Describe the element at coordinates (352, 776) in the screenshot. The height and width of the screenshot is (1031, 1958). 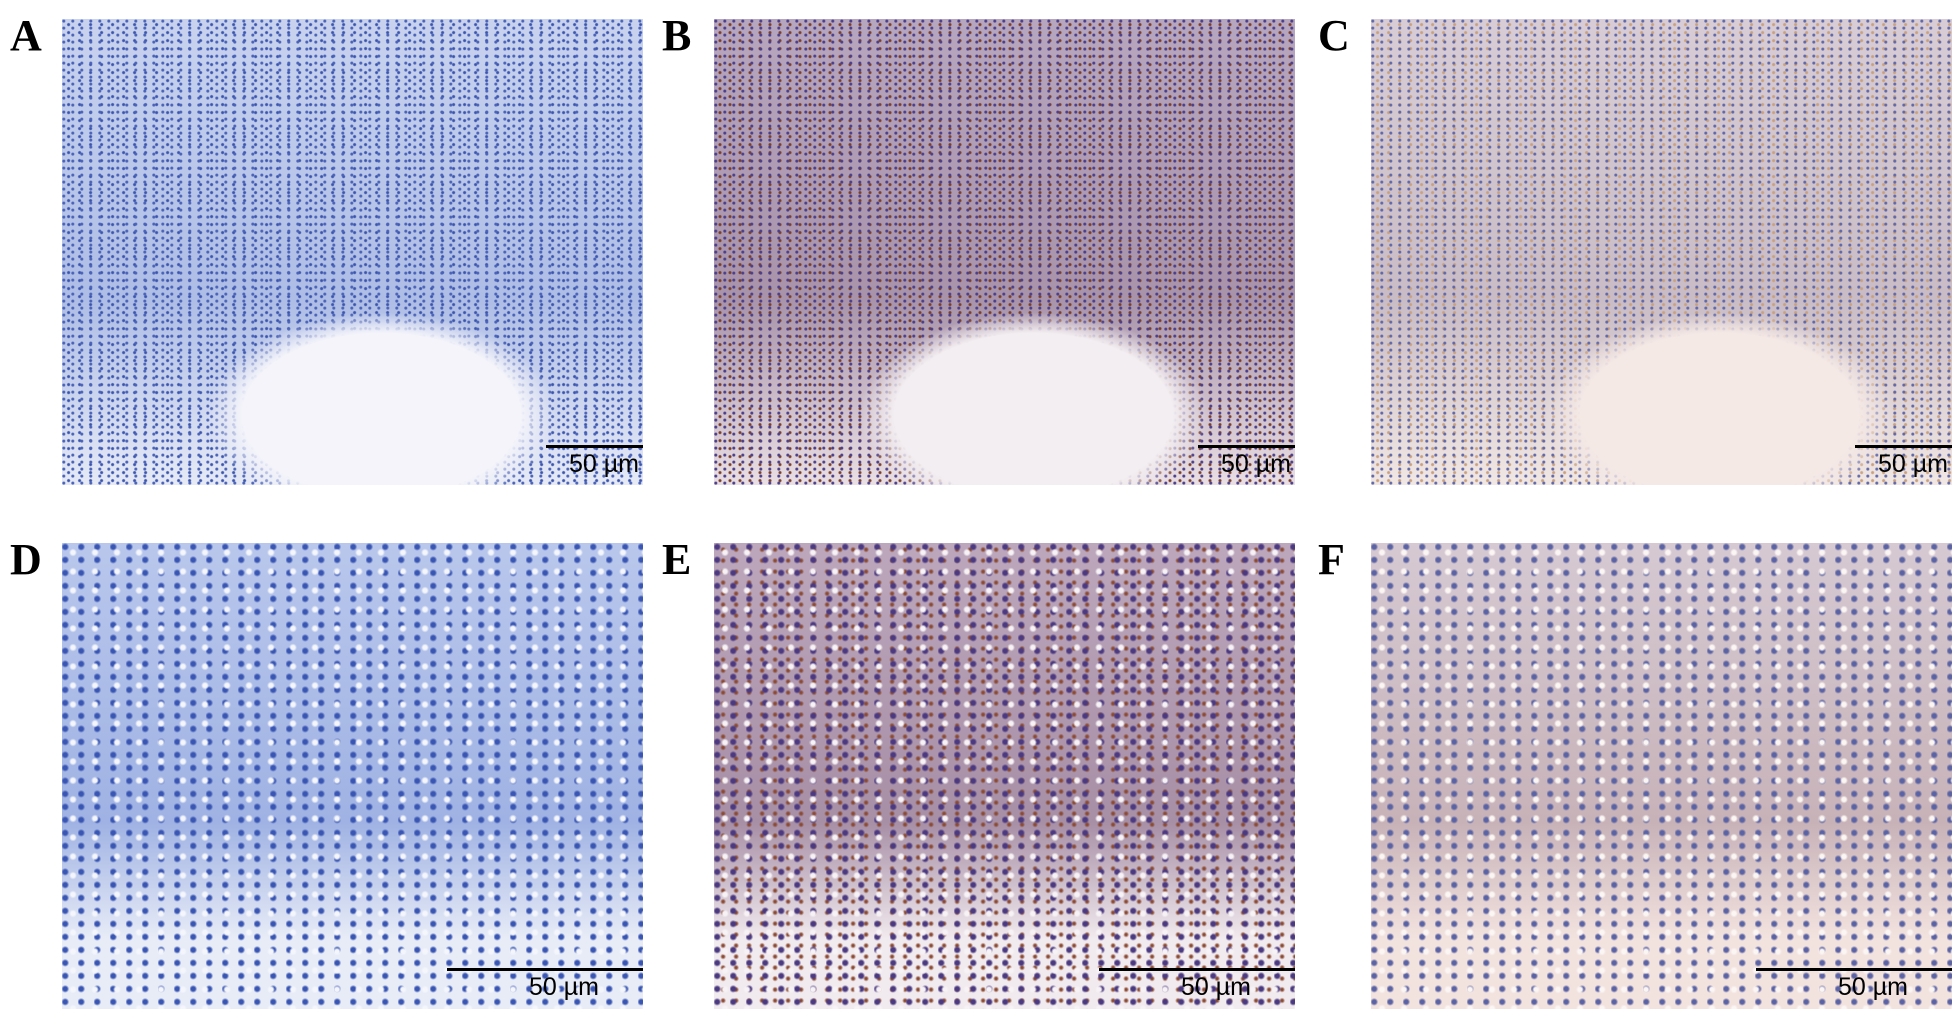
I see `micrograph-d: 50 µm` at that location.